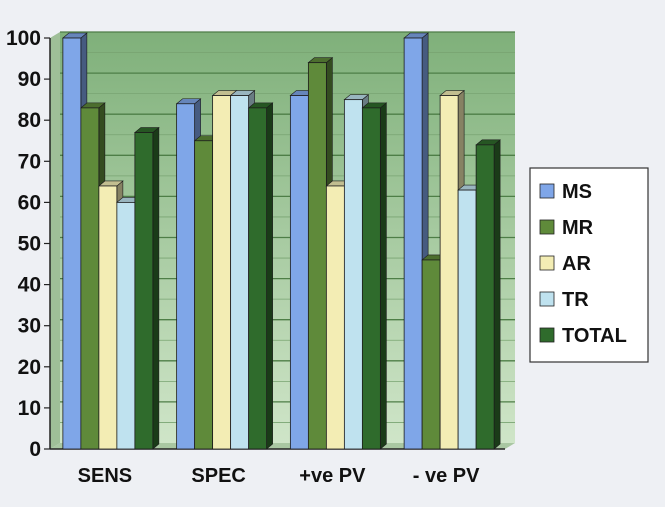 The height and width of the screenshot is (507, 665). I want to click on legend-label-total: TOTAL, so click(594, 336).